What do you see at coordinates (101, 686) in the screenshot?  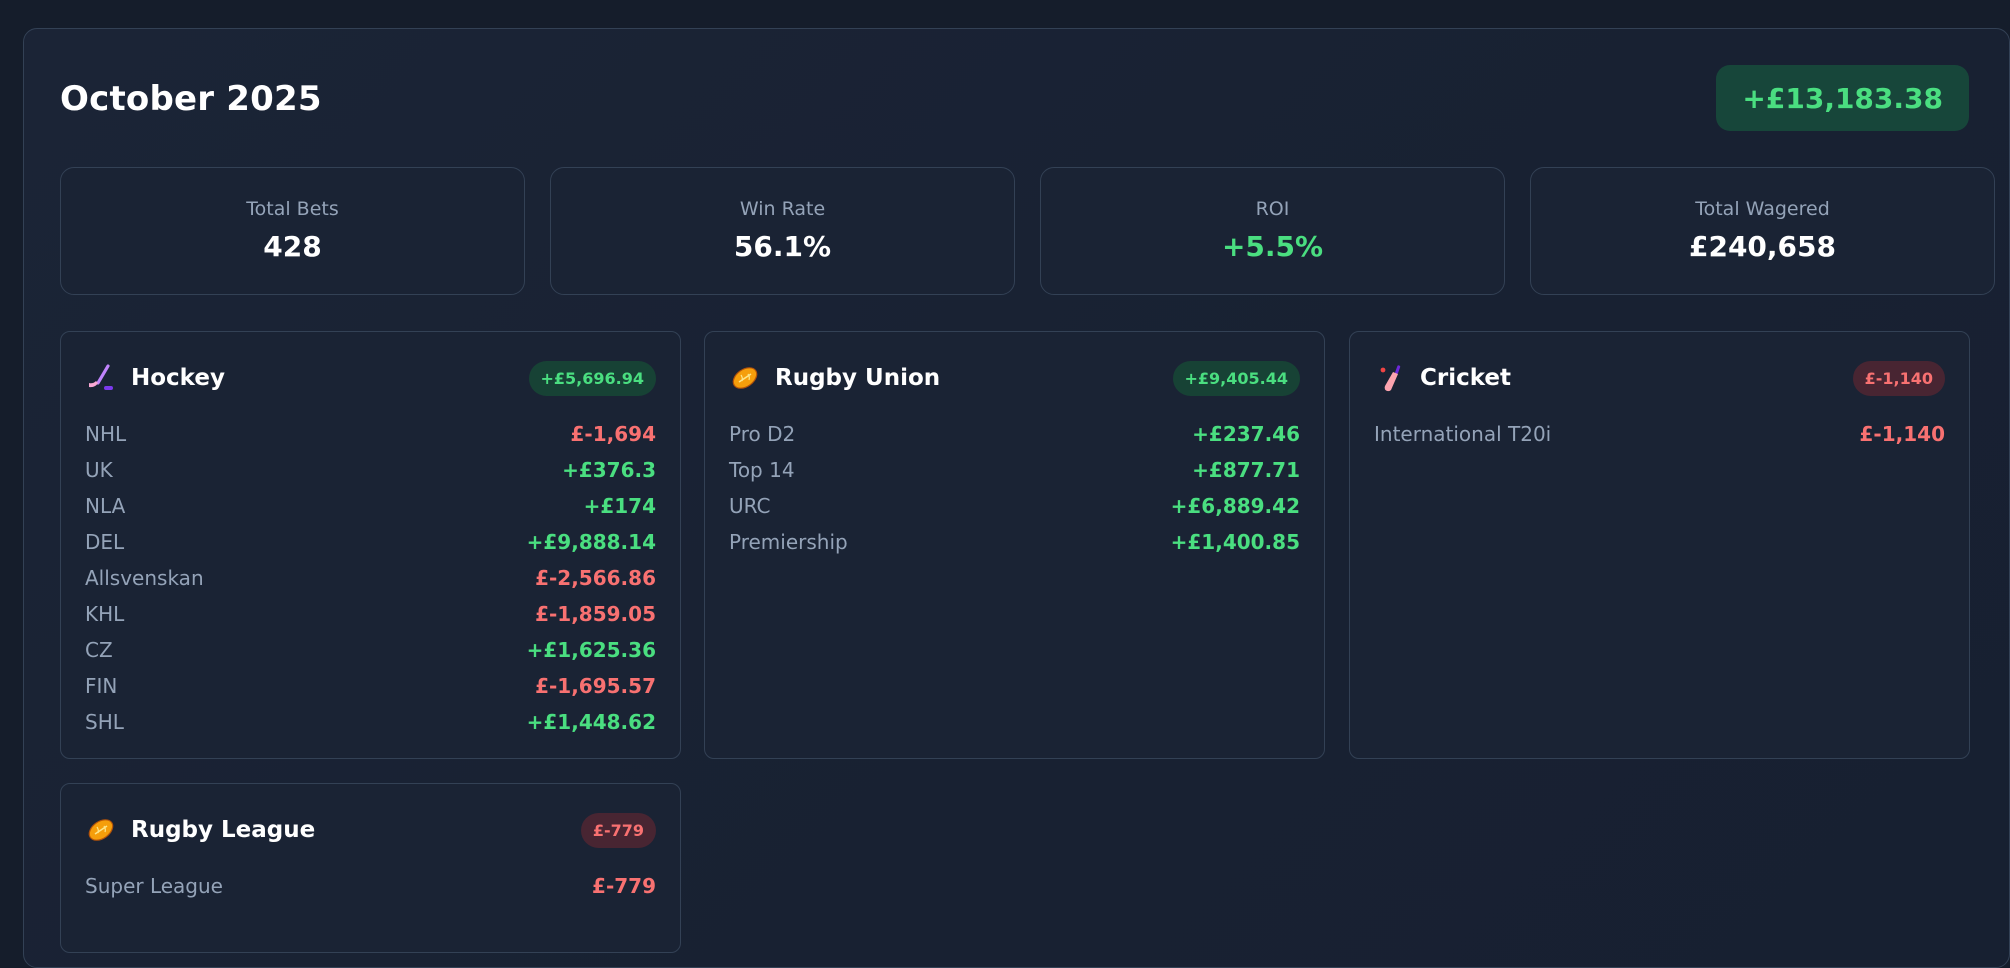 I see `league-name: FIN` at bounding box center [101, 686].